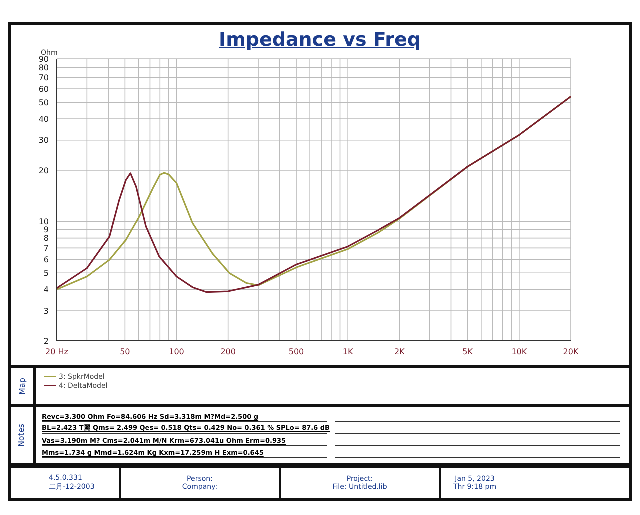 Image resolution: width=640 pixels, height=515 pixels. I want to click on x-tick-label: 200, so click(228, 352).